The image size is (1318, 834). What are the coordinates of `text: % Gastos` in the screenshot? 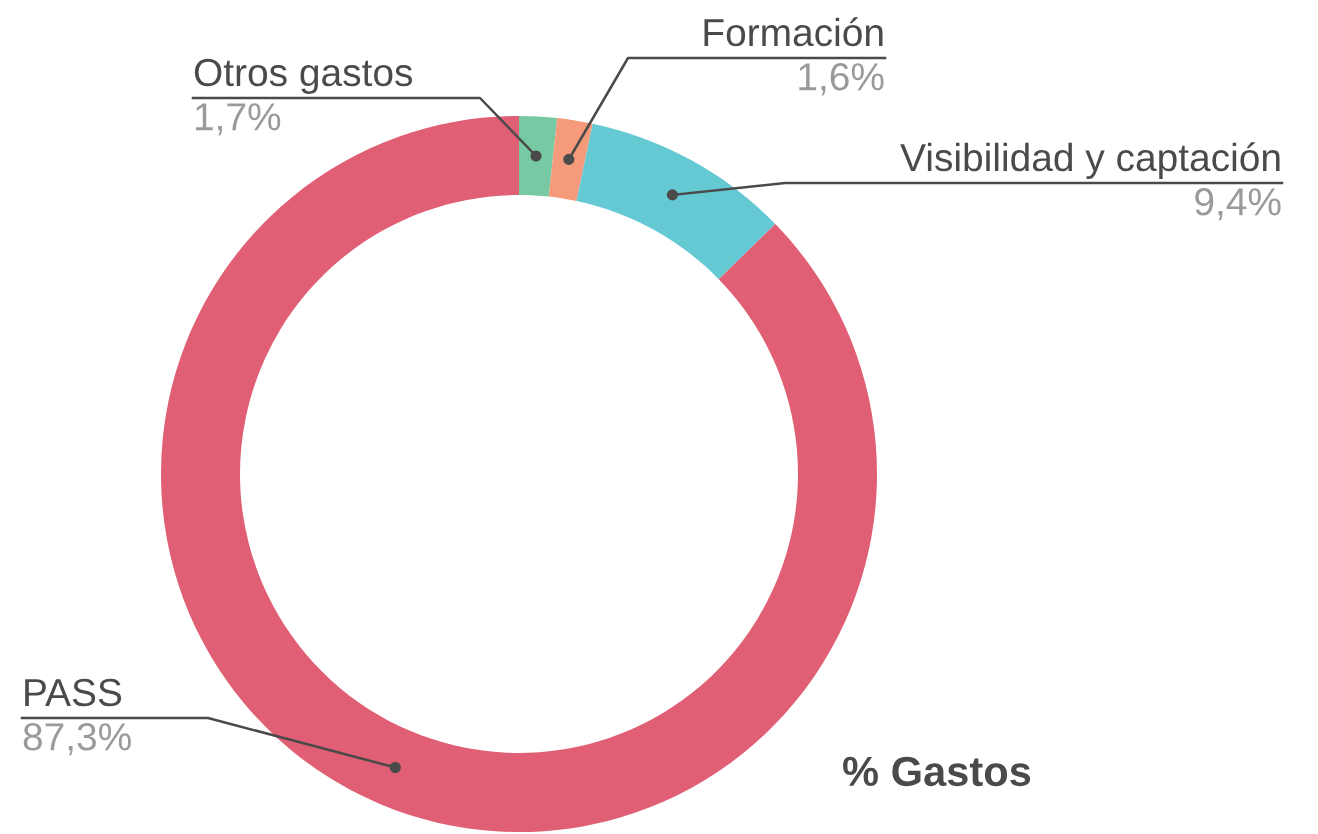 It's located at (937, 771).